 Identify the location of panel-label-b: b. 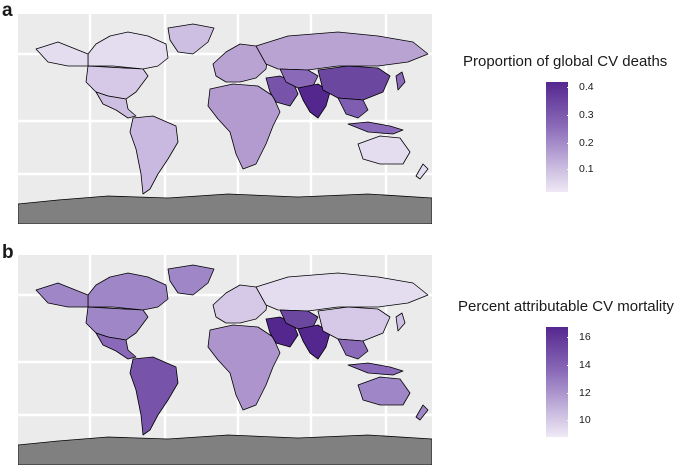
(8, 252).